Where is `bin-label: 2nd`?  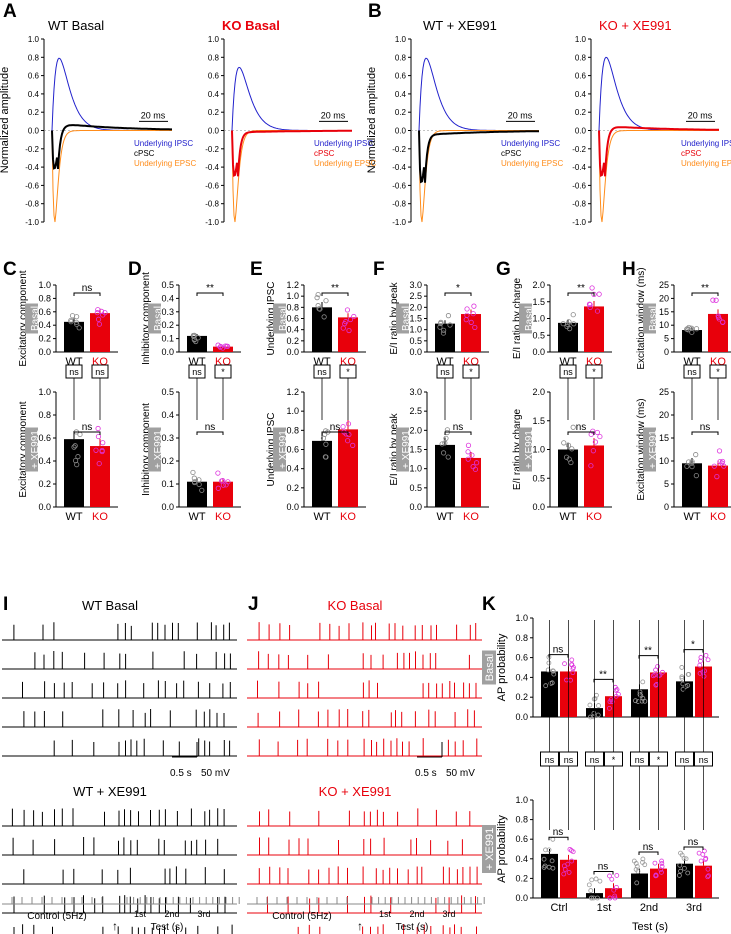 bin-label: 2nd is located at coordinates (416, 914).